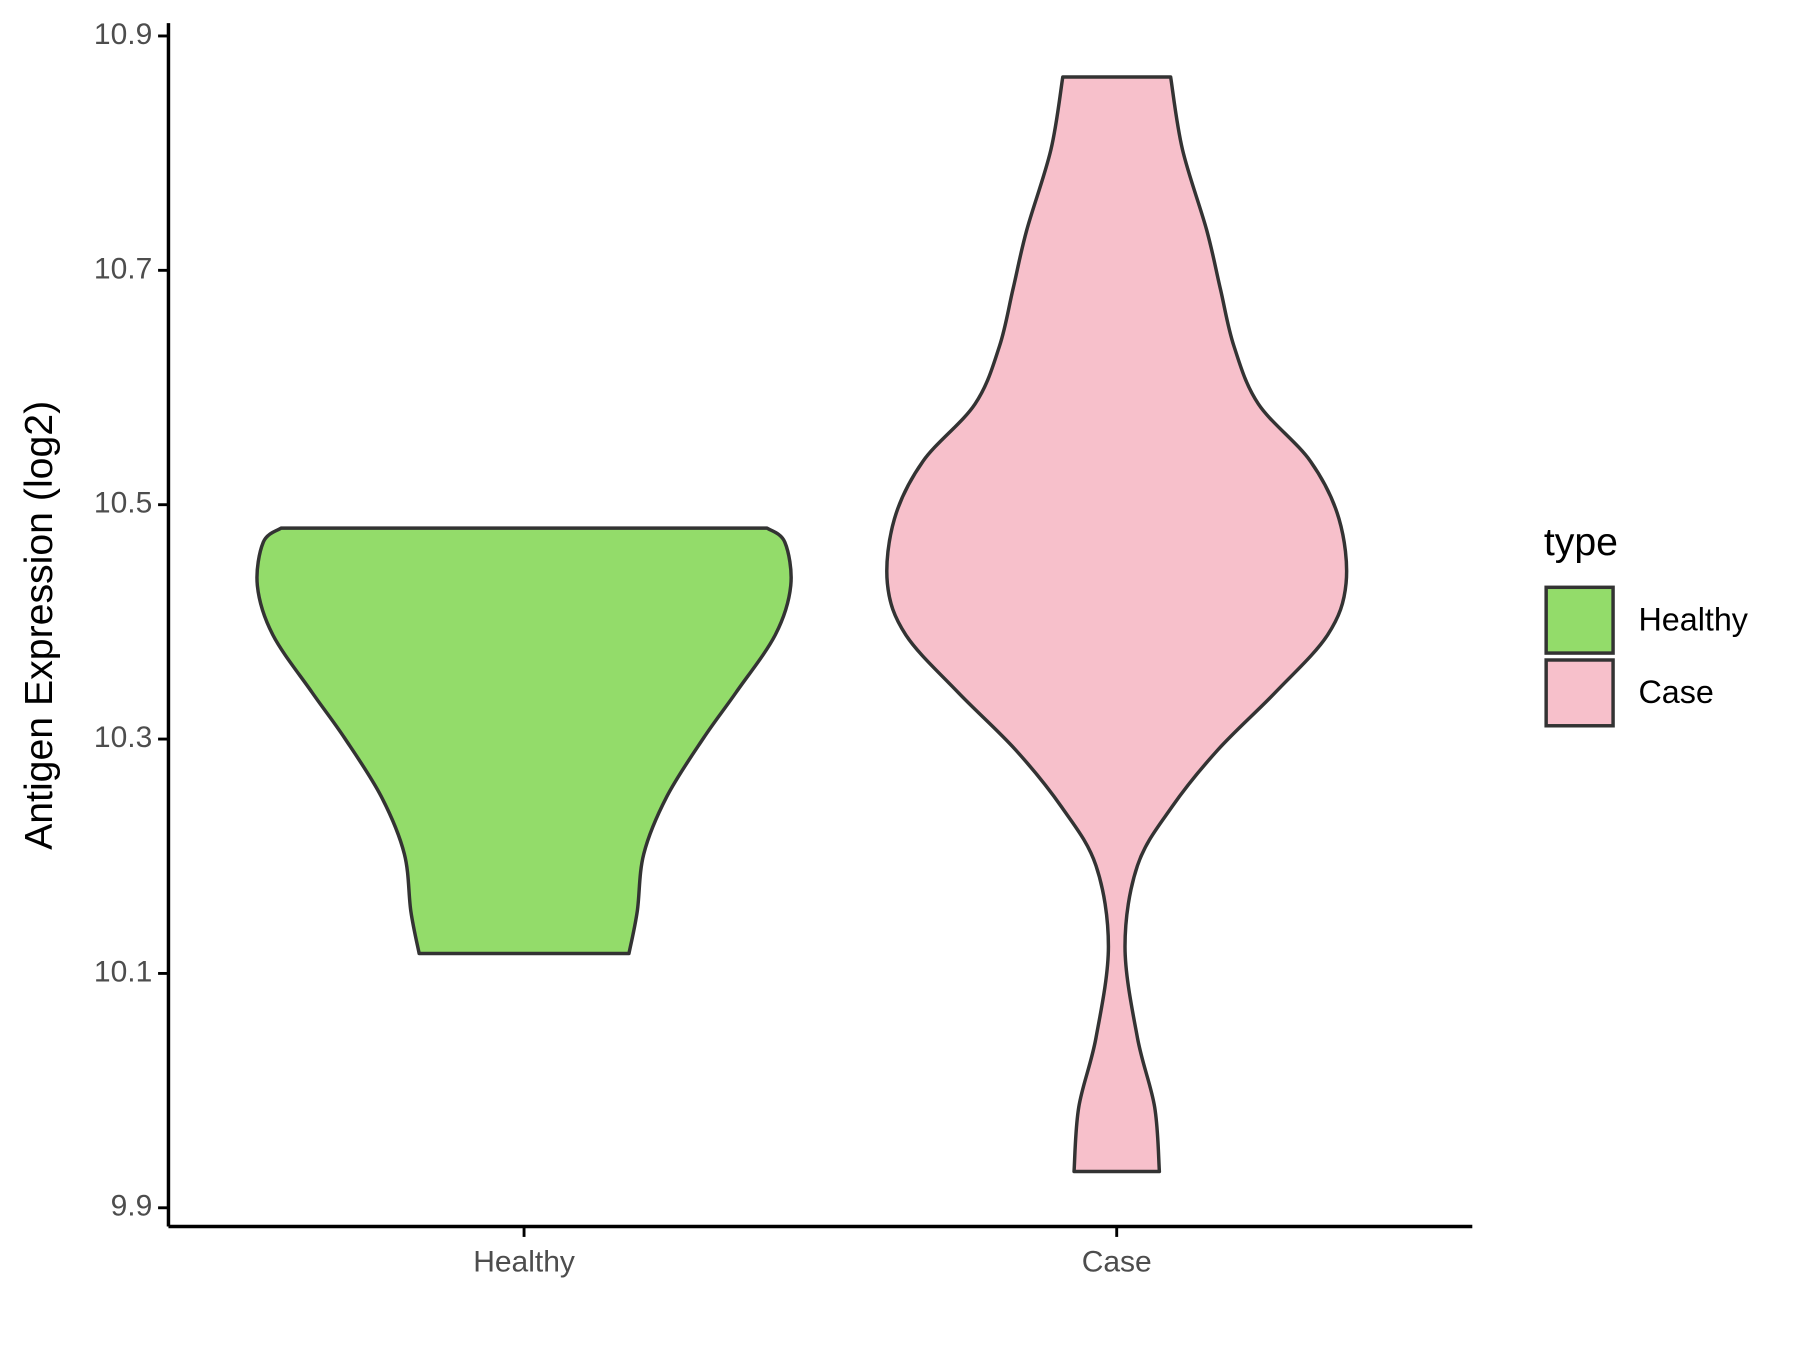 This screenshot has width=1800, height=1350. What do you see at coordinates (123, 34) in the screenshot?
I see `y-tick-label: 10.9` at bounding box center [123, 34].